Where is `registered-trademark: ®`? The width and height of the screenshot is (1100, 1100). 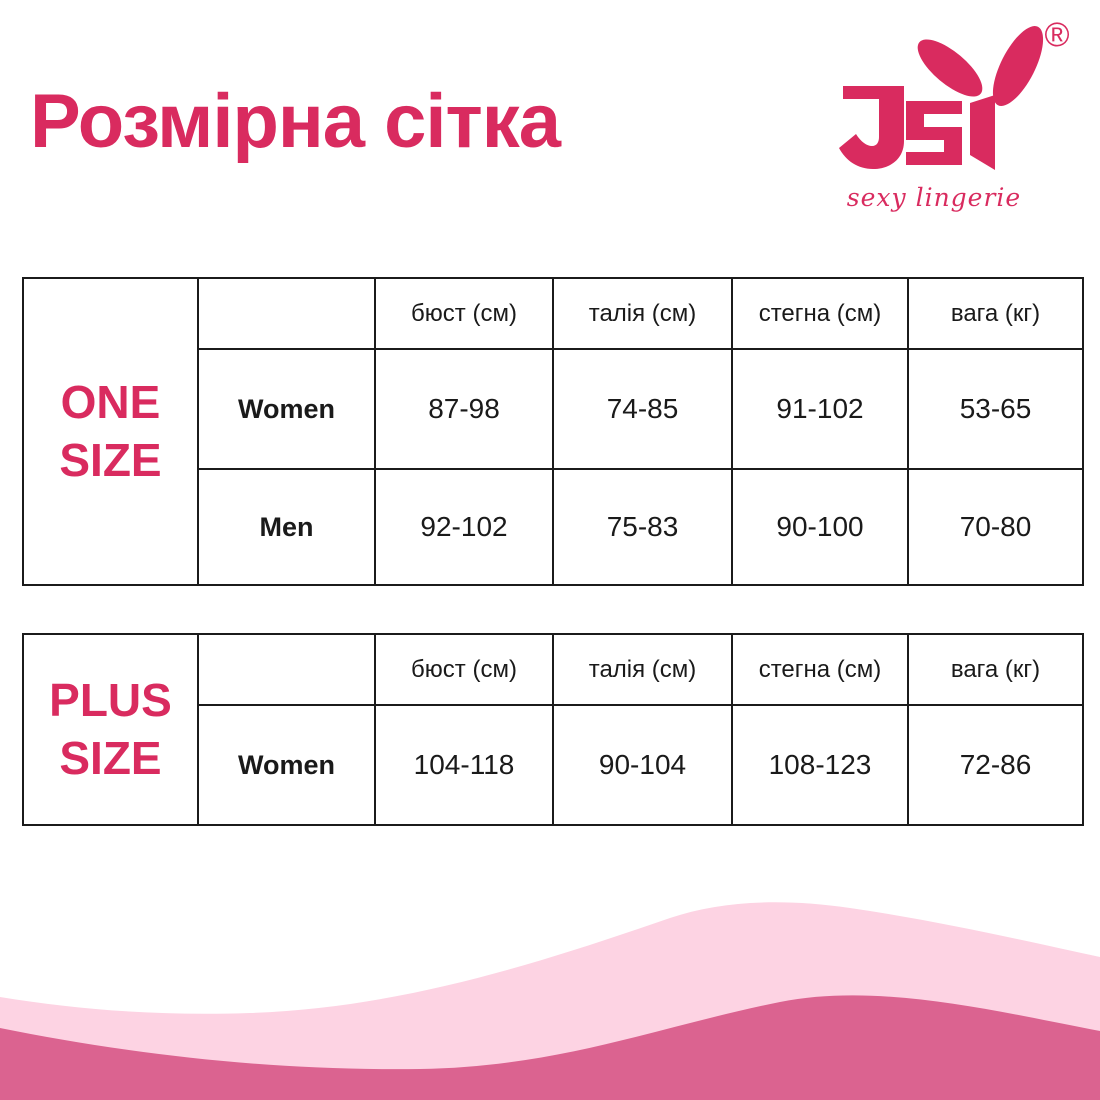
registered-trademark: ® is located at coordinates (1056, 35).